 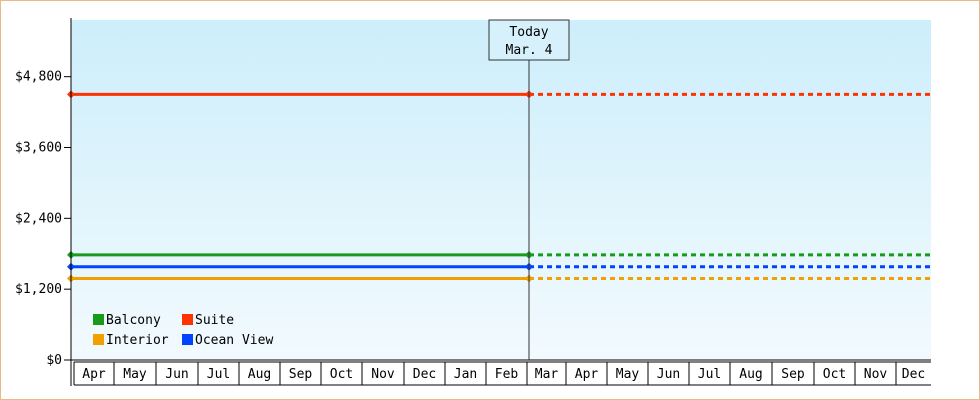 What do you see at coordinates (38, 289) in the screenshot?
I see `y-tick-label: $1,200` at bounding box center [38, 289].